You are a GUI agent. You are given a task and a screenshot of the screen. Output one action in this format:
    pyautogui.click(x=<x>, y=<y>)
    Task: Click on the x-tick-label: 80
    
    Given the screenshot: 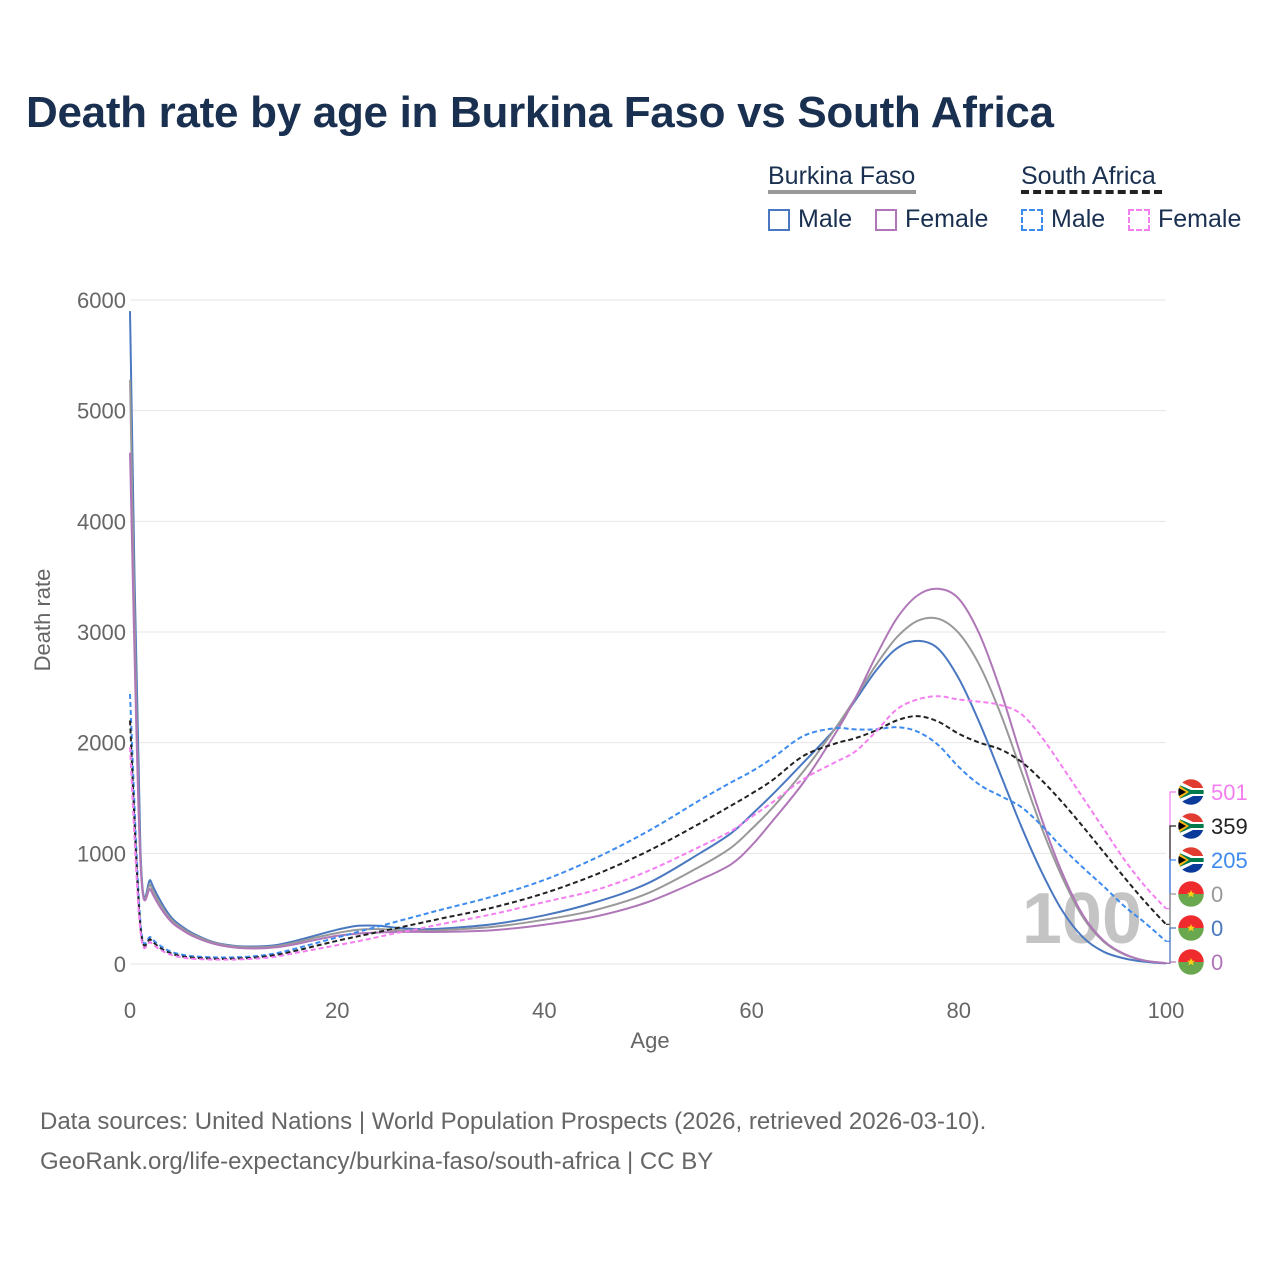 What is the action you would take?
    pyautogui.click(x=959, y=1010)
    